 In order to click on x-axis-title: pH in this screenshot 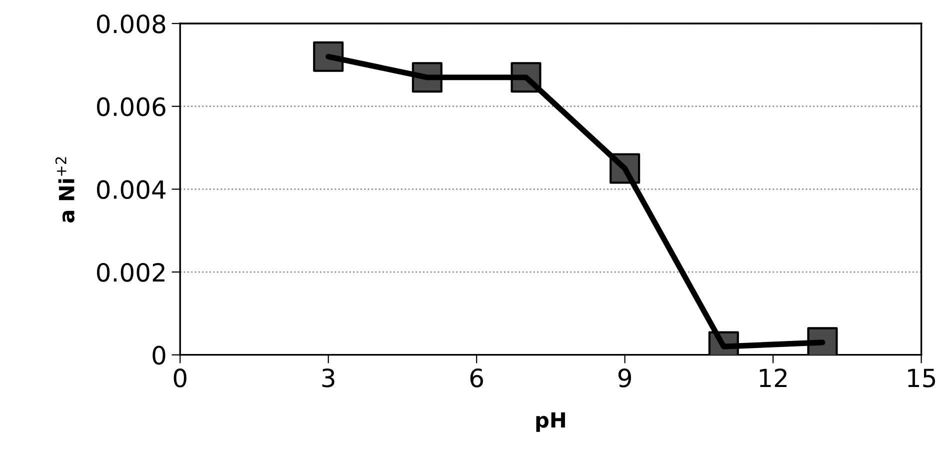, I will do `click(550, 422)`.